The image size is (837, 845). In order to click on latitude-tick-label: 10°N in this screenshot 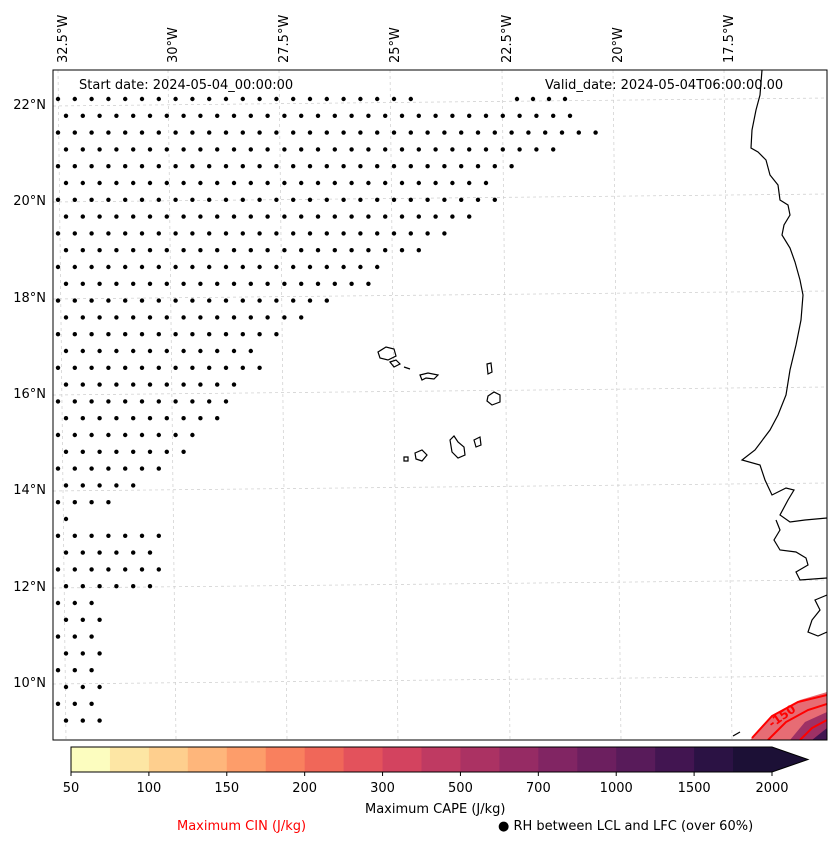, I will do `click(29, 683)`.